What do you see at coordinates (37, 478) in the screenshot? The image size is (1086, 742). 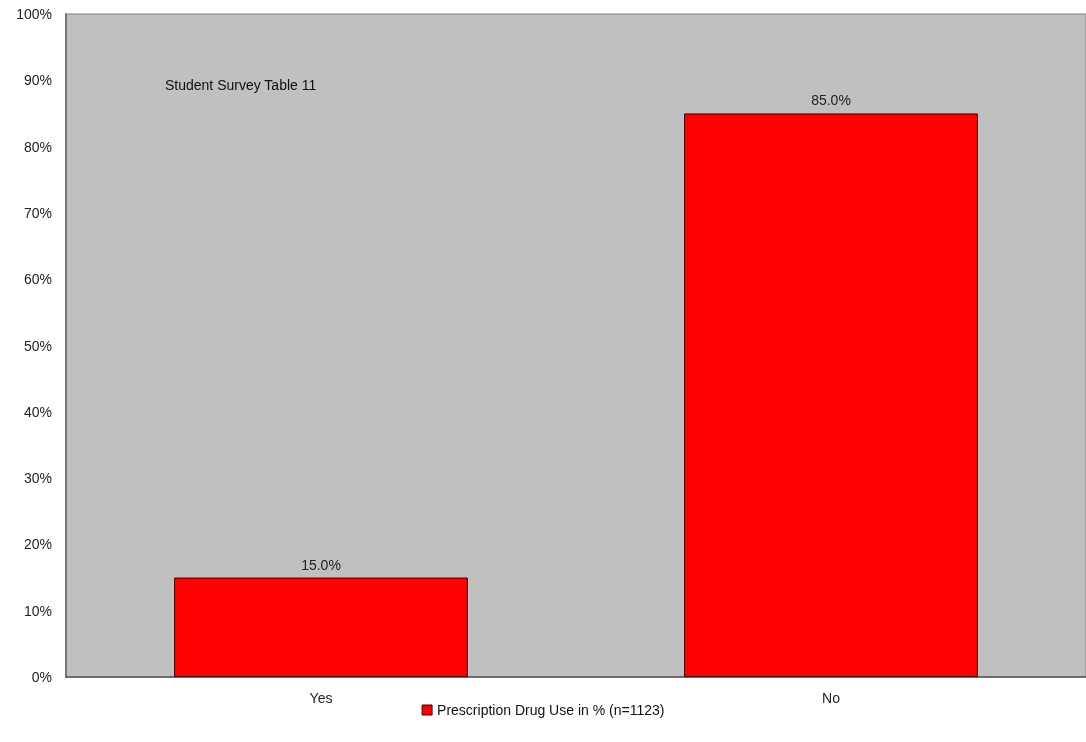 I see `y-tick-label: 30%` at bounding box center [37, 478].